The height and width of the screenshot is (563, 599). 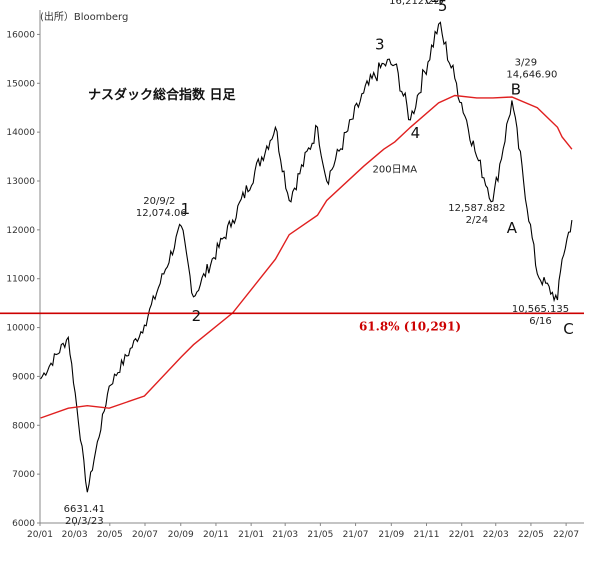 I want to click on annotation-label: 16,212.22, so click(x=414, y=3).